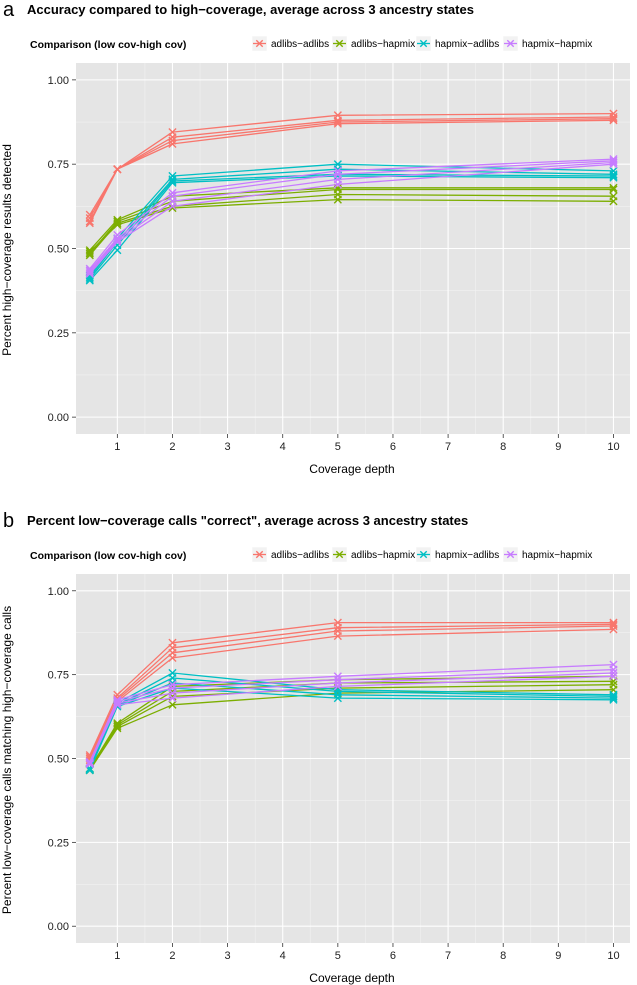  Describe the element at coordinates (58, 592) in the screenshot. I see `panel-b-y-tick-label: 1.00` at that location.